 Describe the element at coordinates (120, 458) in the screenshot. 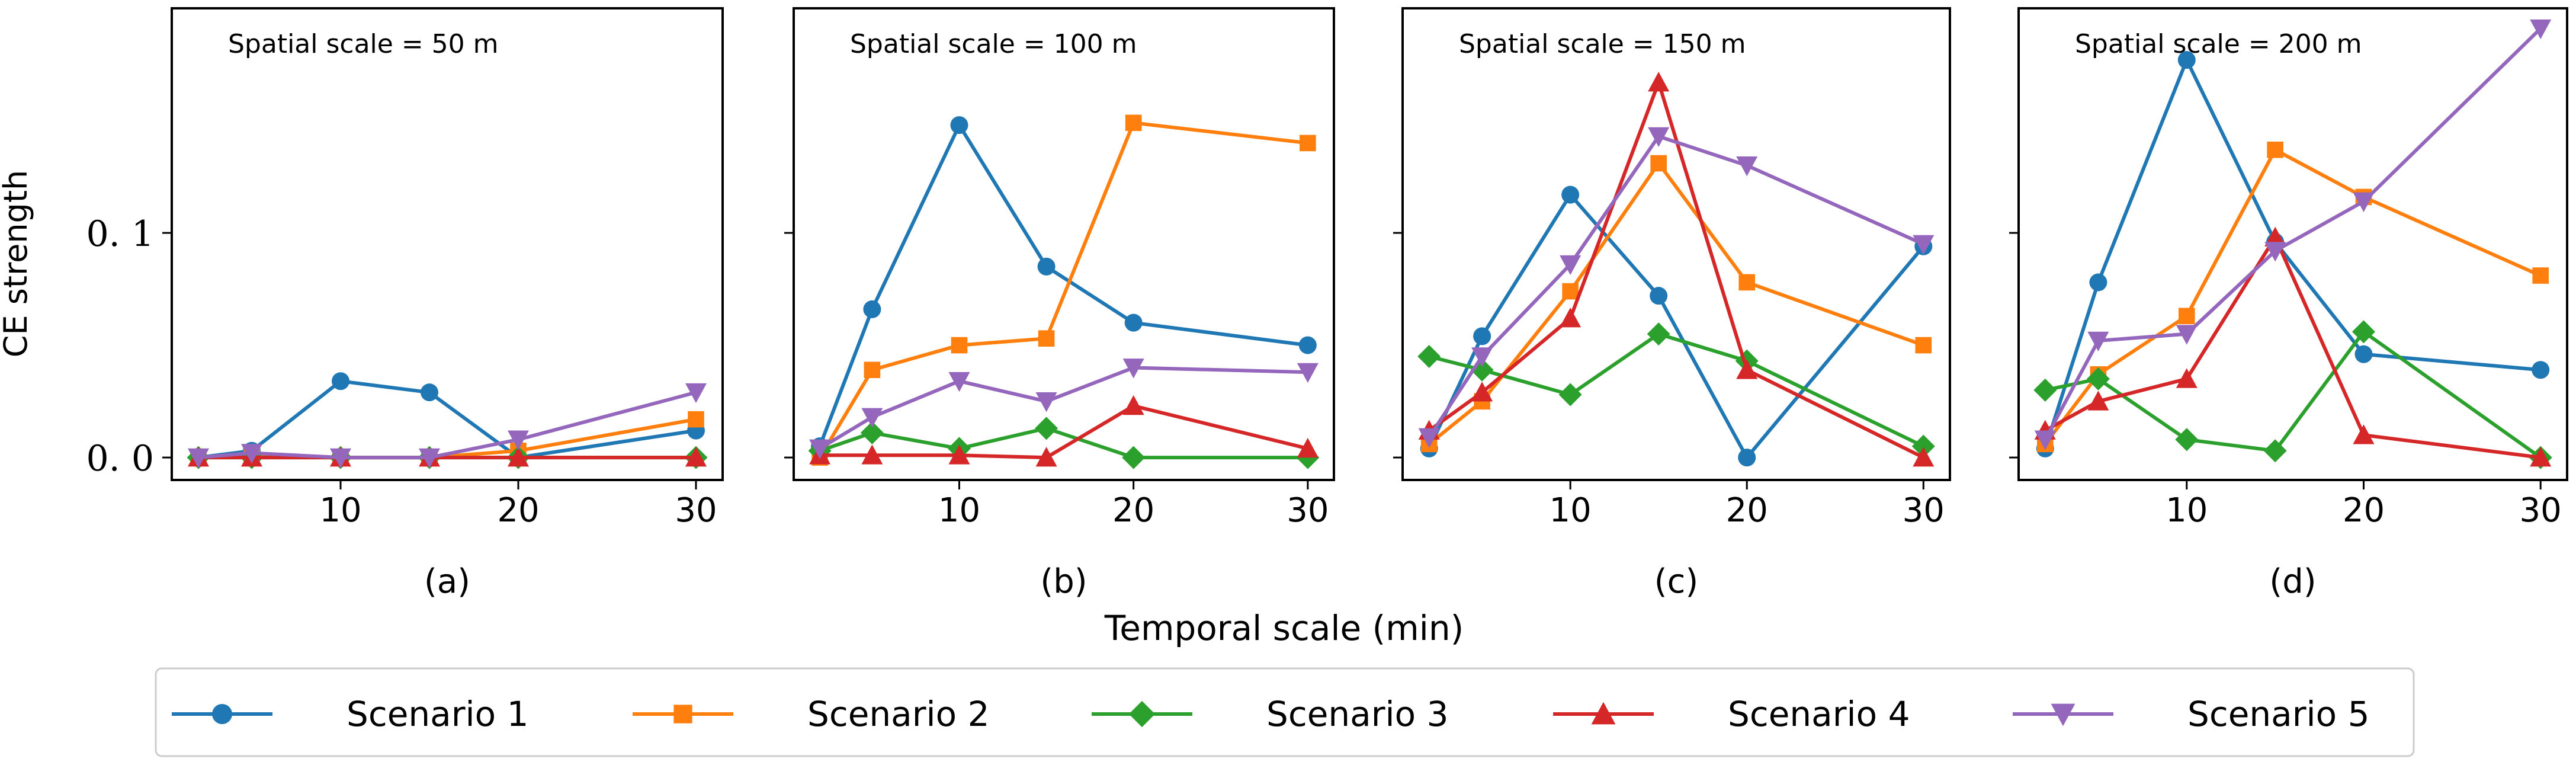

I see `y-tick-label: 0. 0` at that location.